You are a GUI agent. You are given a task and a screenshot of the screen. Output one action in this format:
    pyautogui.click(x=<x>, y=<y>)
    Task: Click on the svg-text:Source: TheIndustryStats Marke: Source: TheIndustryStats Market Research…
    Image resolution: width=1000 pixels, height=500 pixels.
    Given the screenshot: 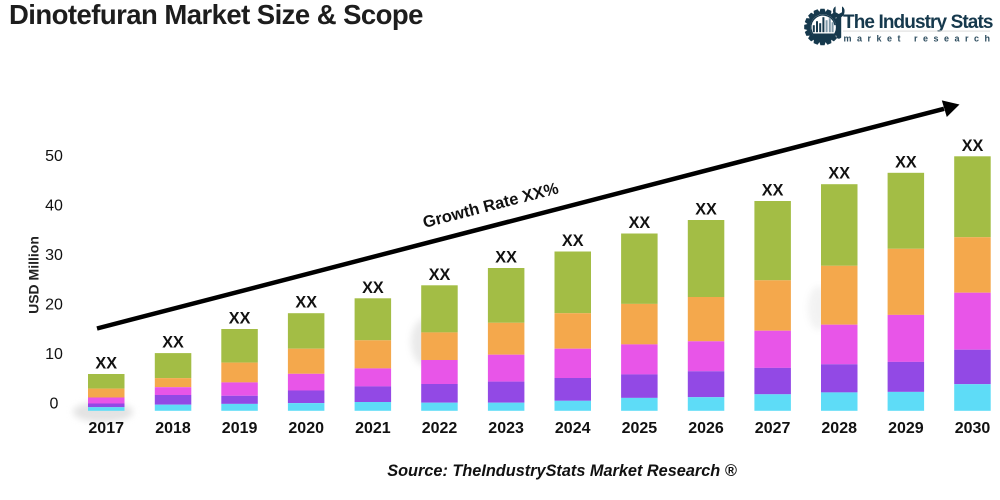 What is the action you would take?
    pyautogui.click(x=562, y=471)
    